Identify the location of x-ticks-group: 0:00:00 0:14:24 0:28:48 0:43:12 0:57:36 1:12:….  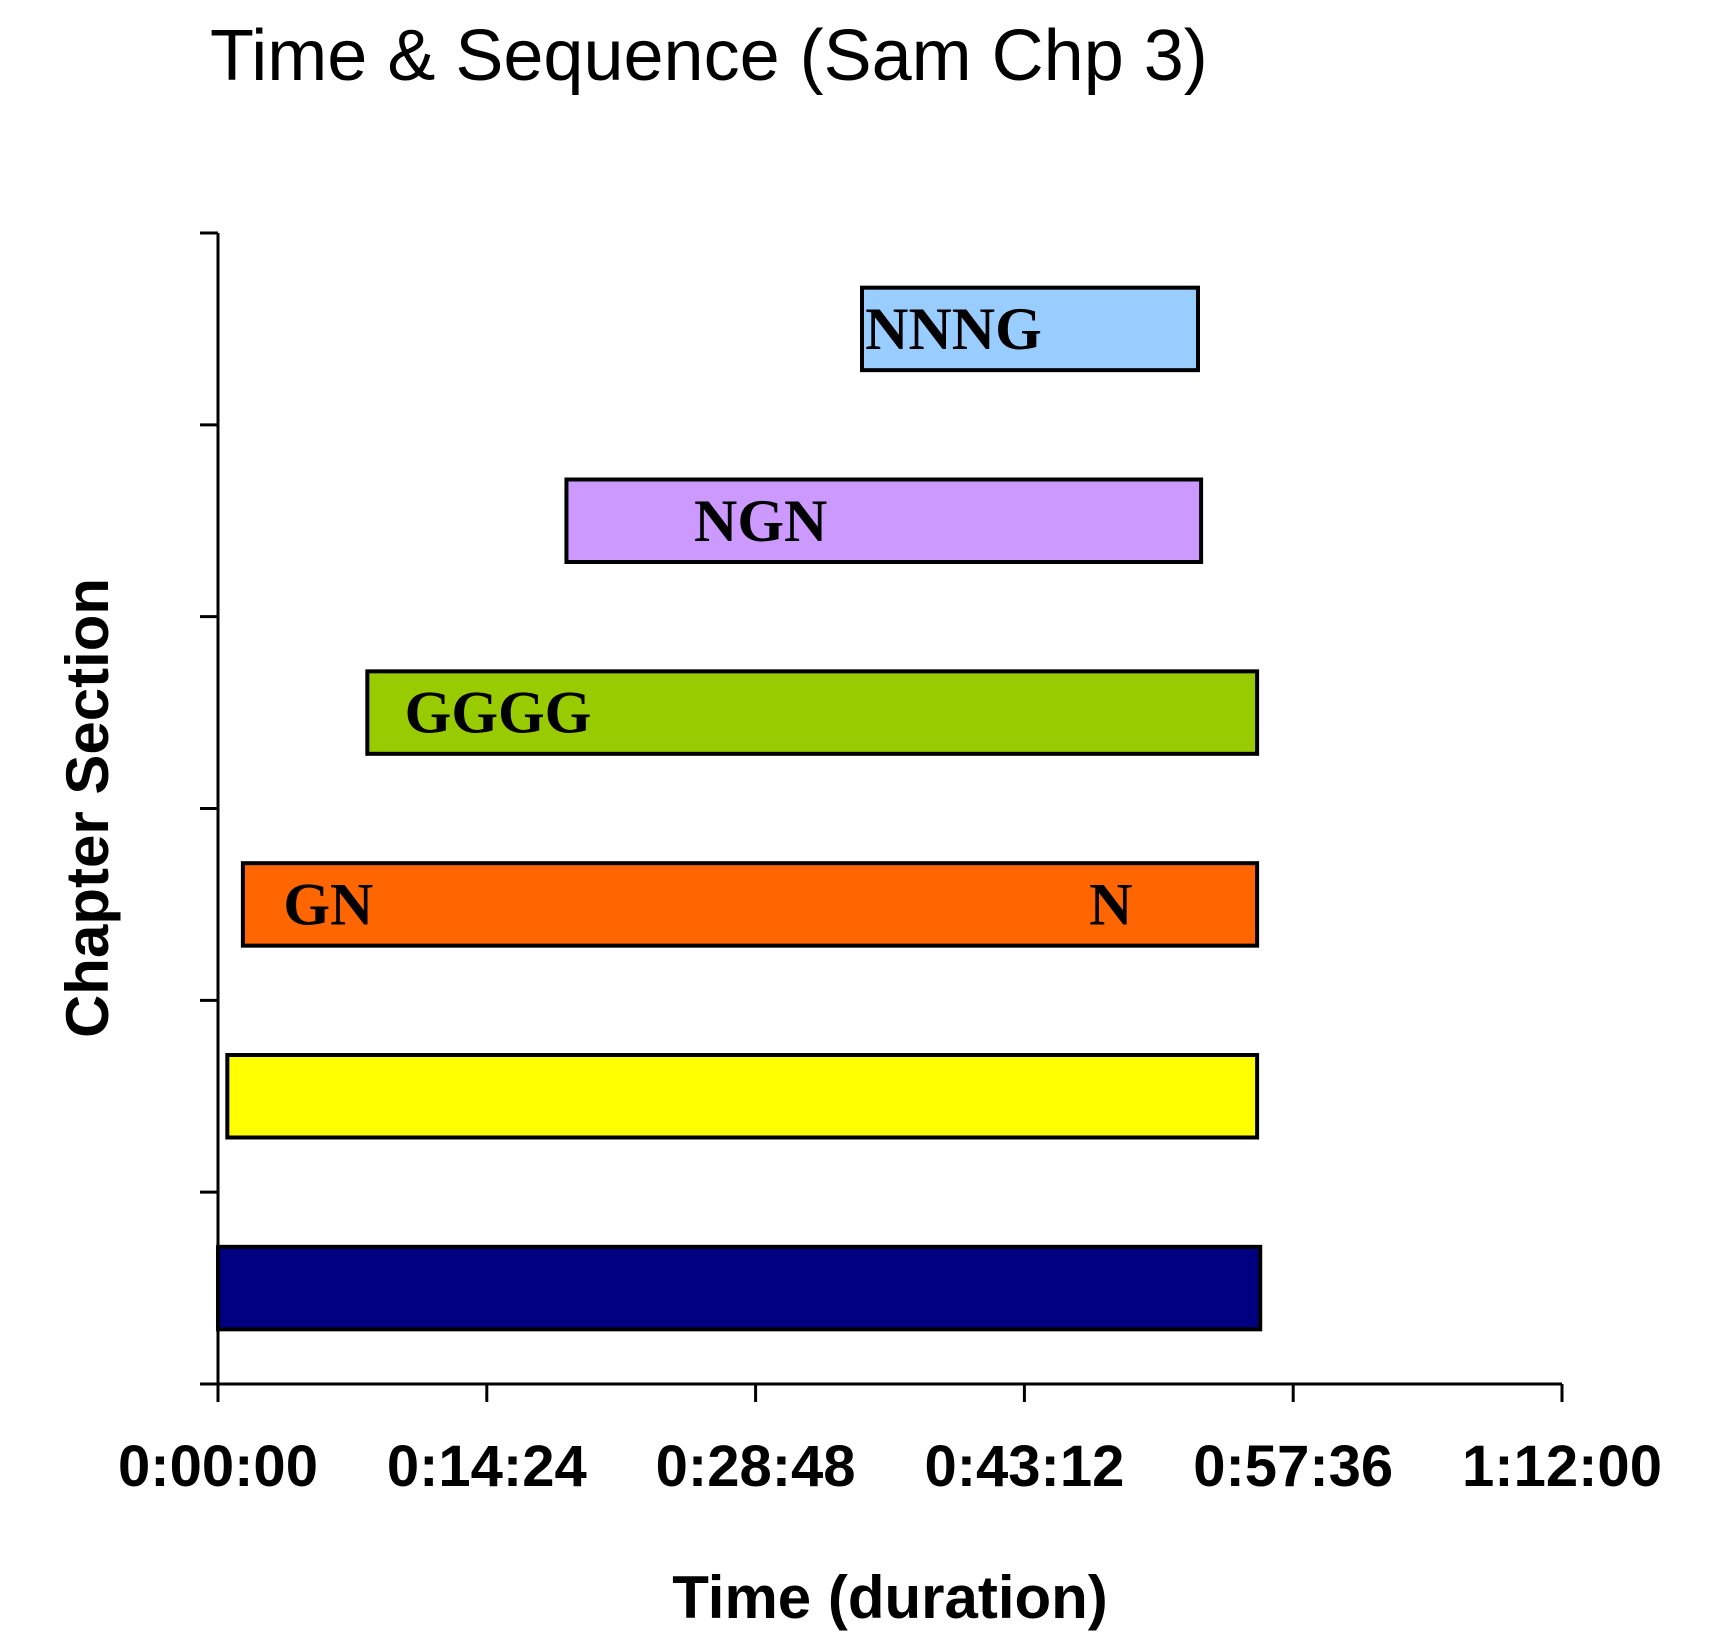
(890, 1441).